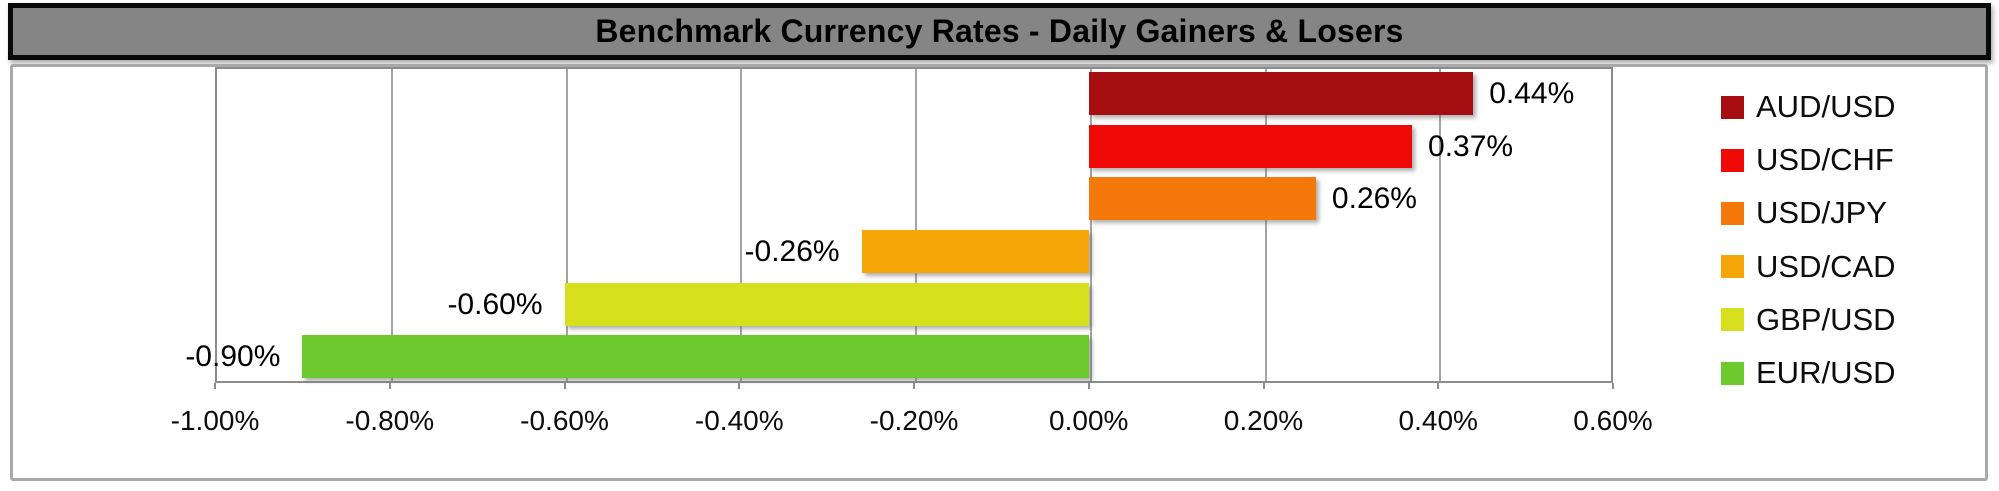 This screenshot has width=1999, height=491. I want to click on legend-item-usd-cad: USD/CAD, so click(1808, 266).